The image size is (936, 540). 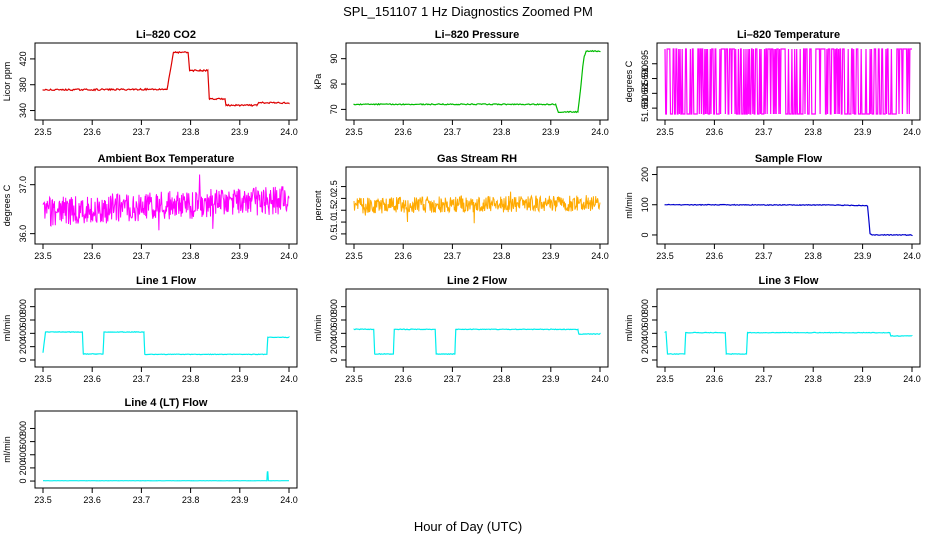 I want to click on y-tick-label: 2.0, so click(x=334, y=198).